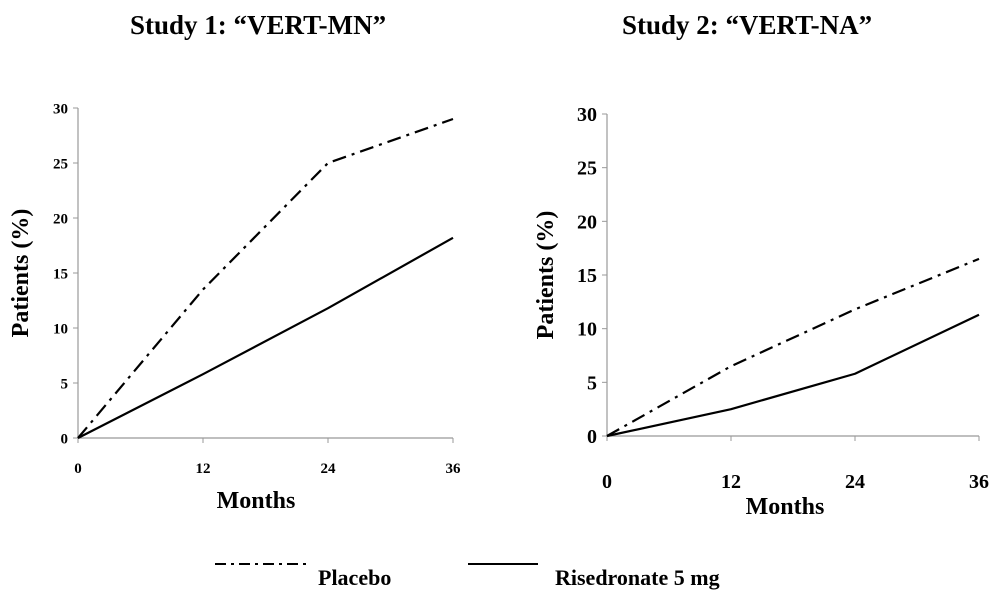 Image resolution: width=996 pixels, height=599 pixels. I want to click on chart-2-series-risedronate-5-mg, so click(793, 375).